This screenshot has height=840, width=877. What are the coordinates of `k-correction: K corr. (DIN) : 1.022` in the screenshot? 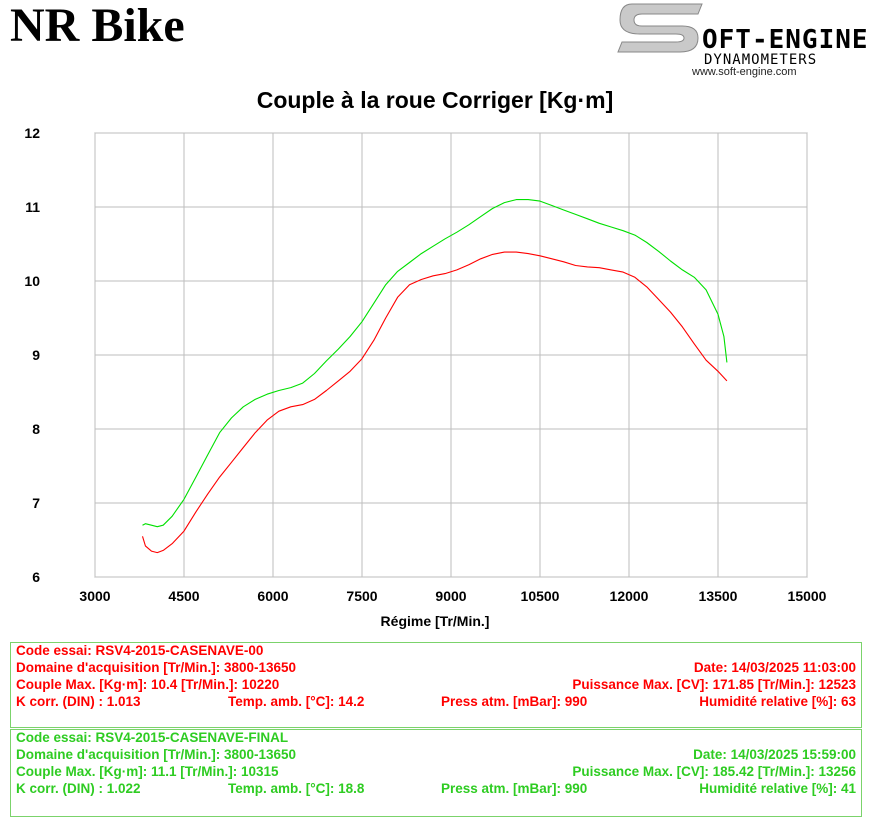 It's located at (78, 788).